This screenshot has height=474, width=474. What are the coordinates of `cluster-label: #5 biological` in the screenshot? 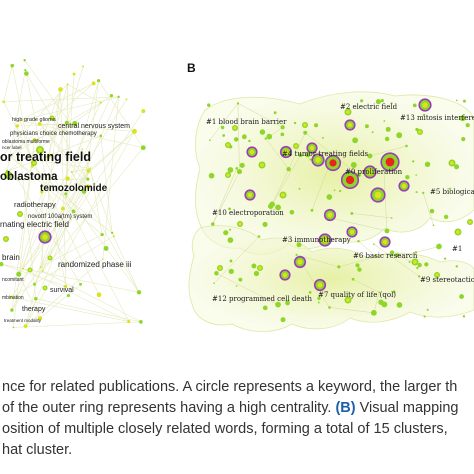 It's located at (452, 192).